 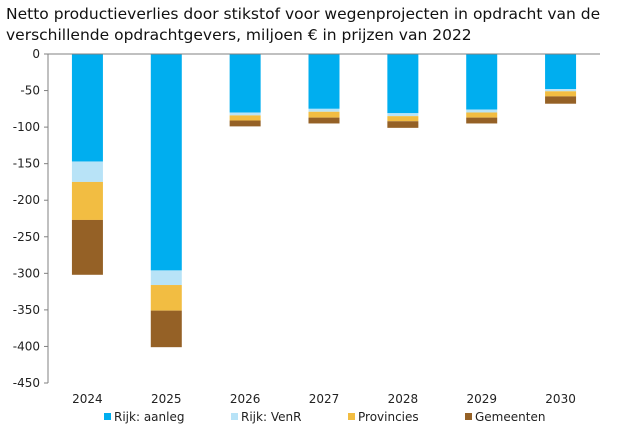 I want to click on x-tick-label: 2026, so click(x=245, y=399).